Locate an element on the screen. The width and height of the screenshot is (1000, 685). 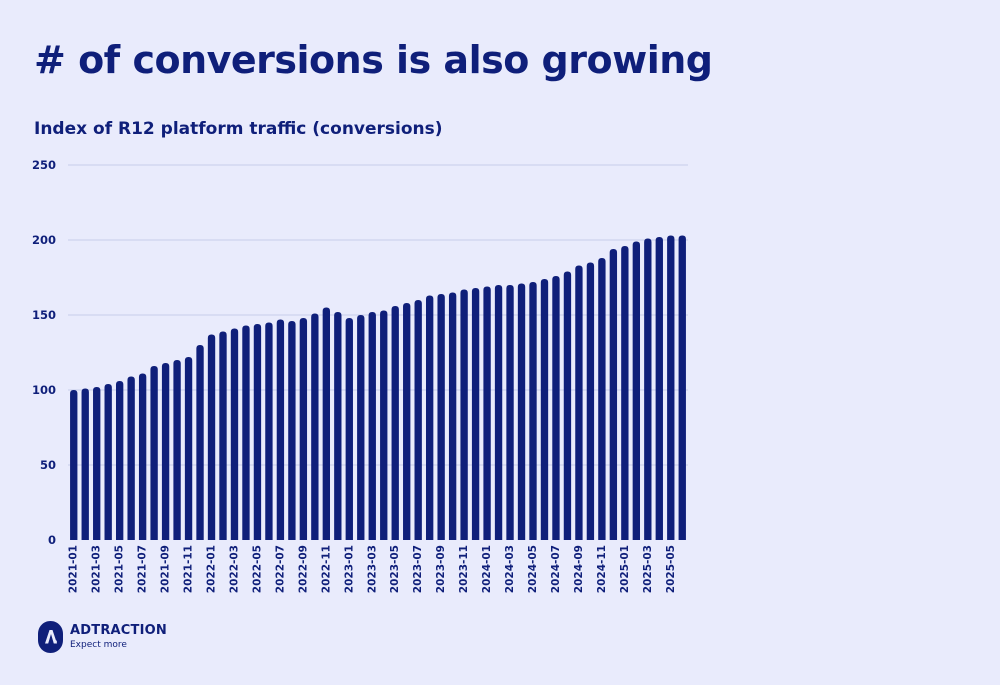
x-tick-label: 2021-11 is located at coordinates (189, 569).